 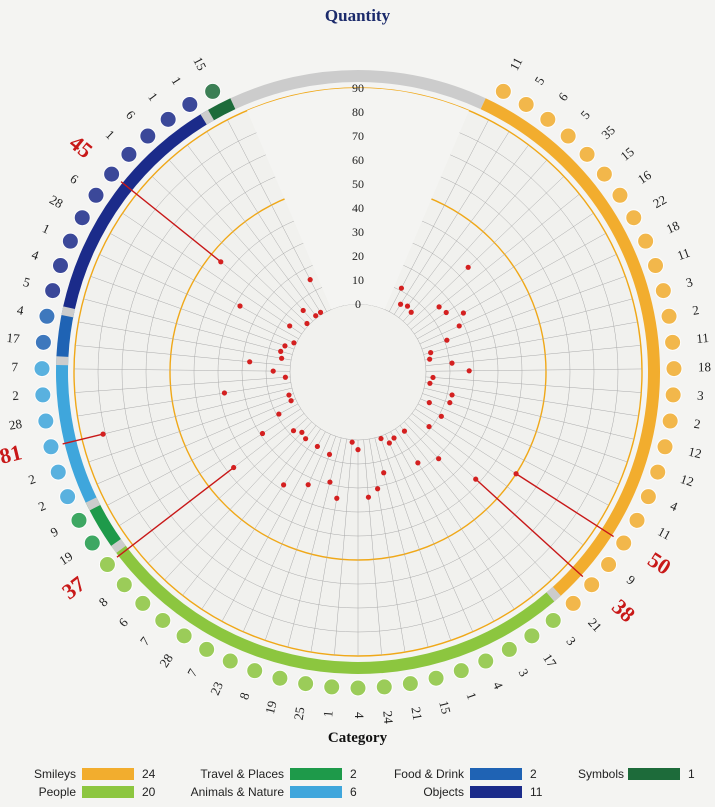 I want to click on radial-tick-label: 20, so click(x=358, y=256).